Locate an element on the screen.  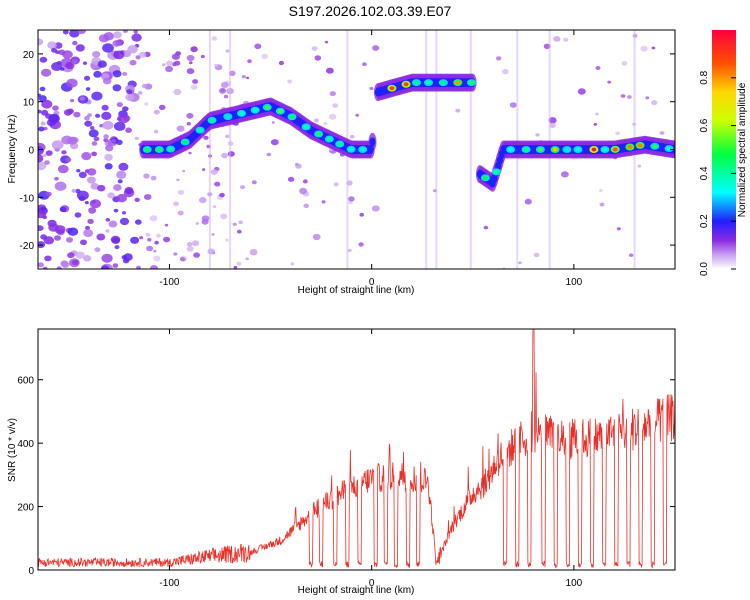
y-tick-label: -10 is located at coordinates (27, 198).